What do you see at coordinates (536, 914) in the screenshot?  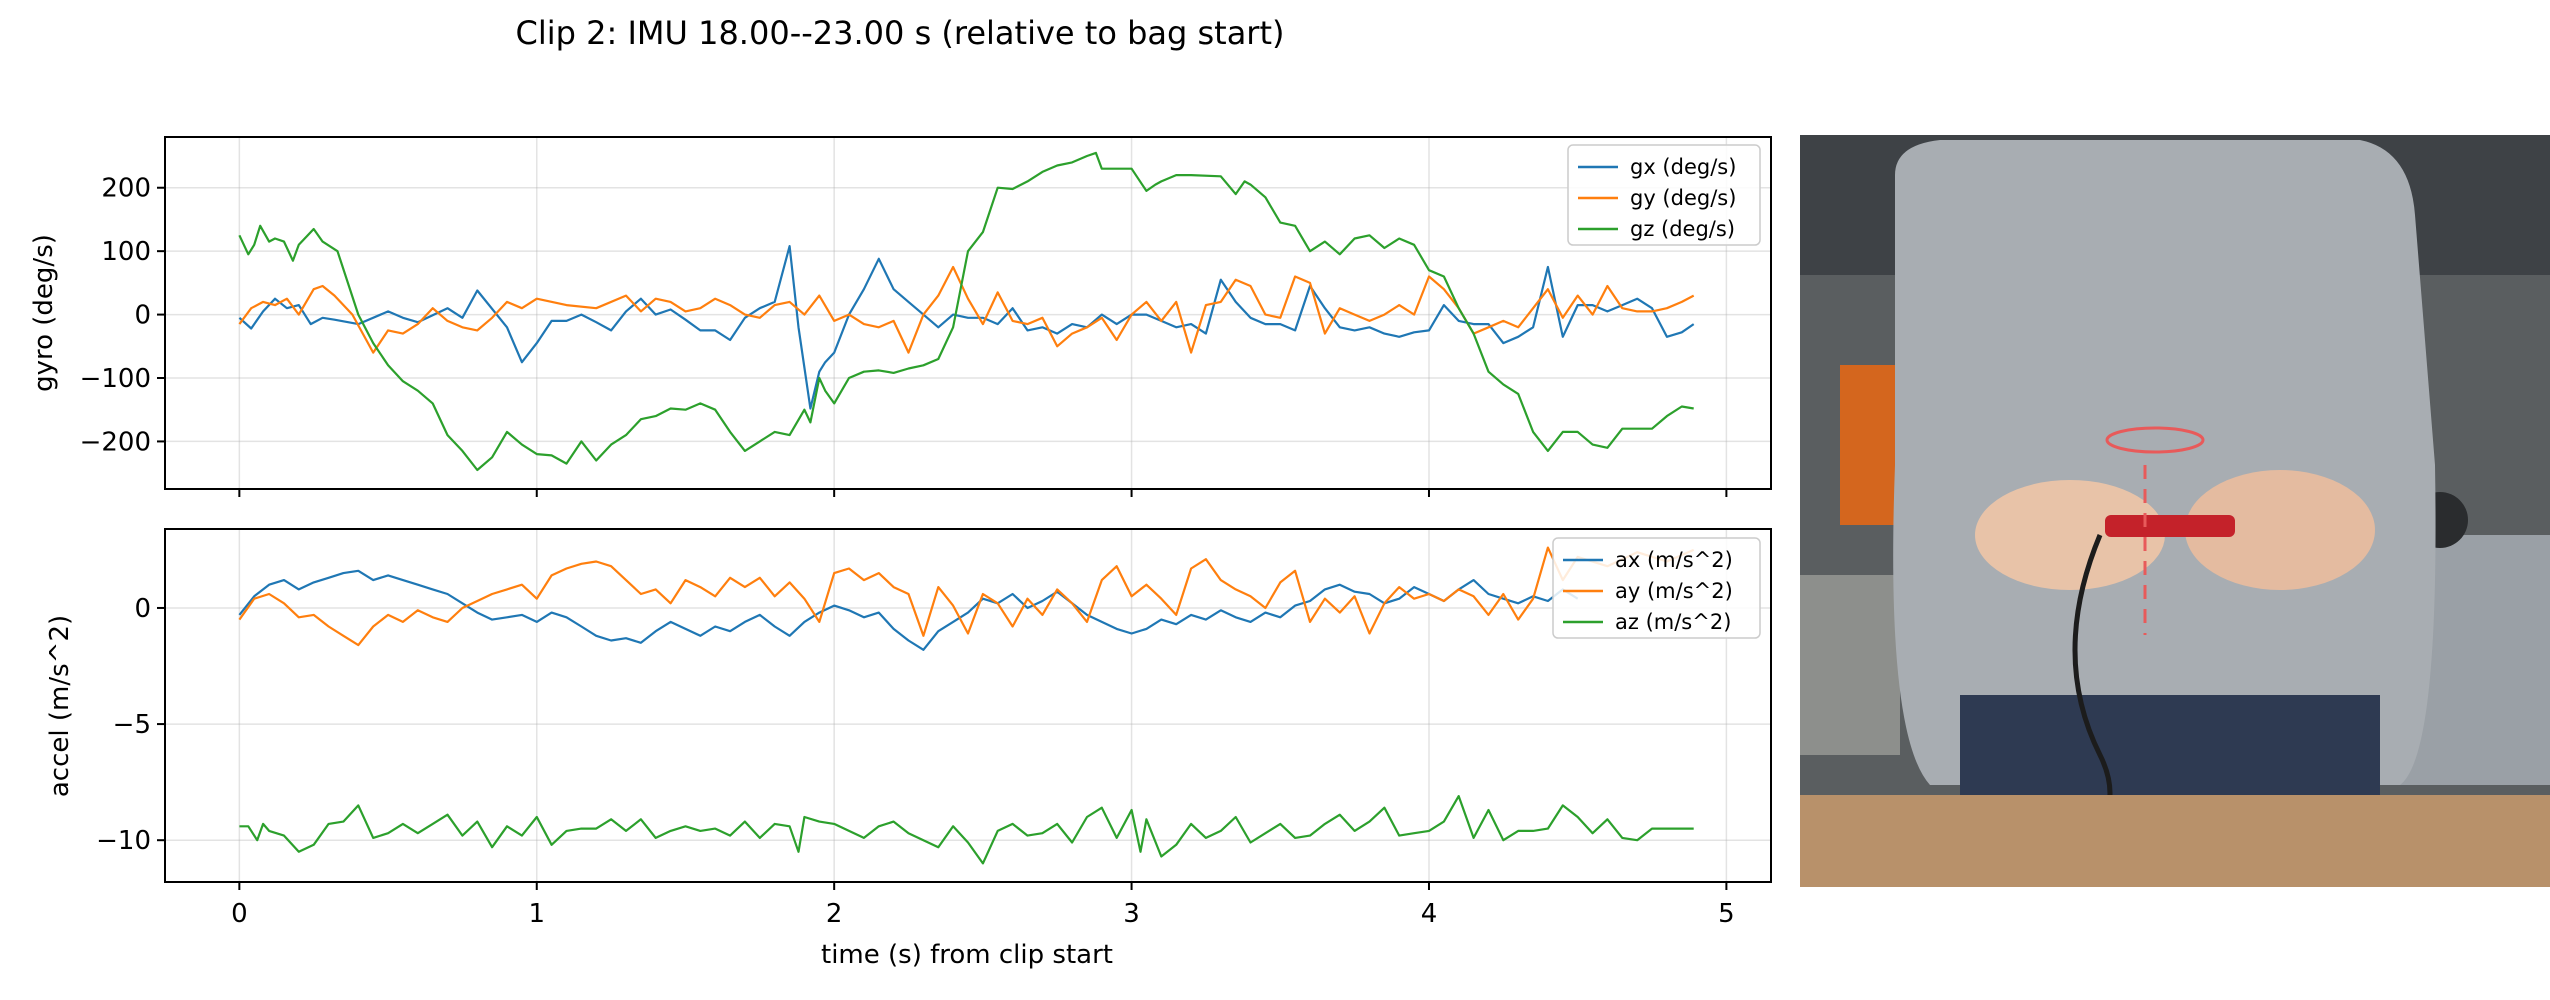 I see `accel-xtick-label-1: 1` at bounding box center [536, 914].